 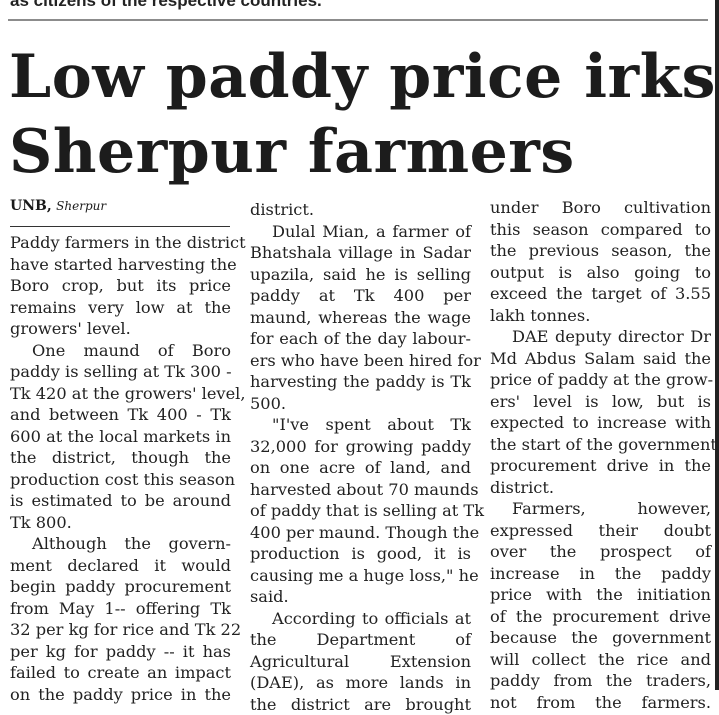 What do you see at coordinates (120, 501) in the screenshot?
I see `text-line: is estimated to be around` at bounding box center [120, 501].